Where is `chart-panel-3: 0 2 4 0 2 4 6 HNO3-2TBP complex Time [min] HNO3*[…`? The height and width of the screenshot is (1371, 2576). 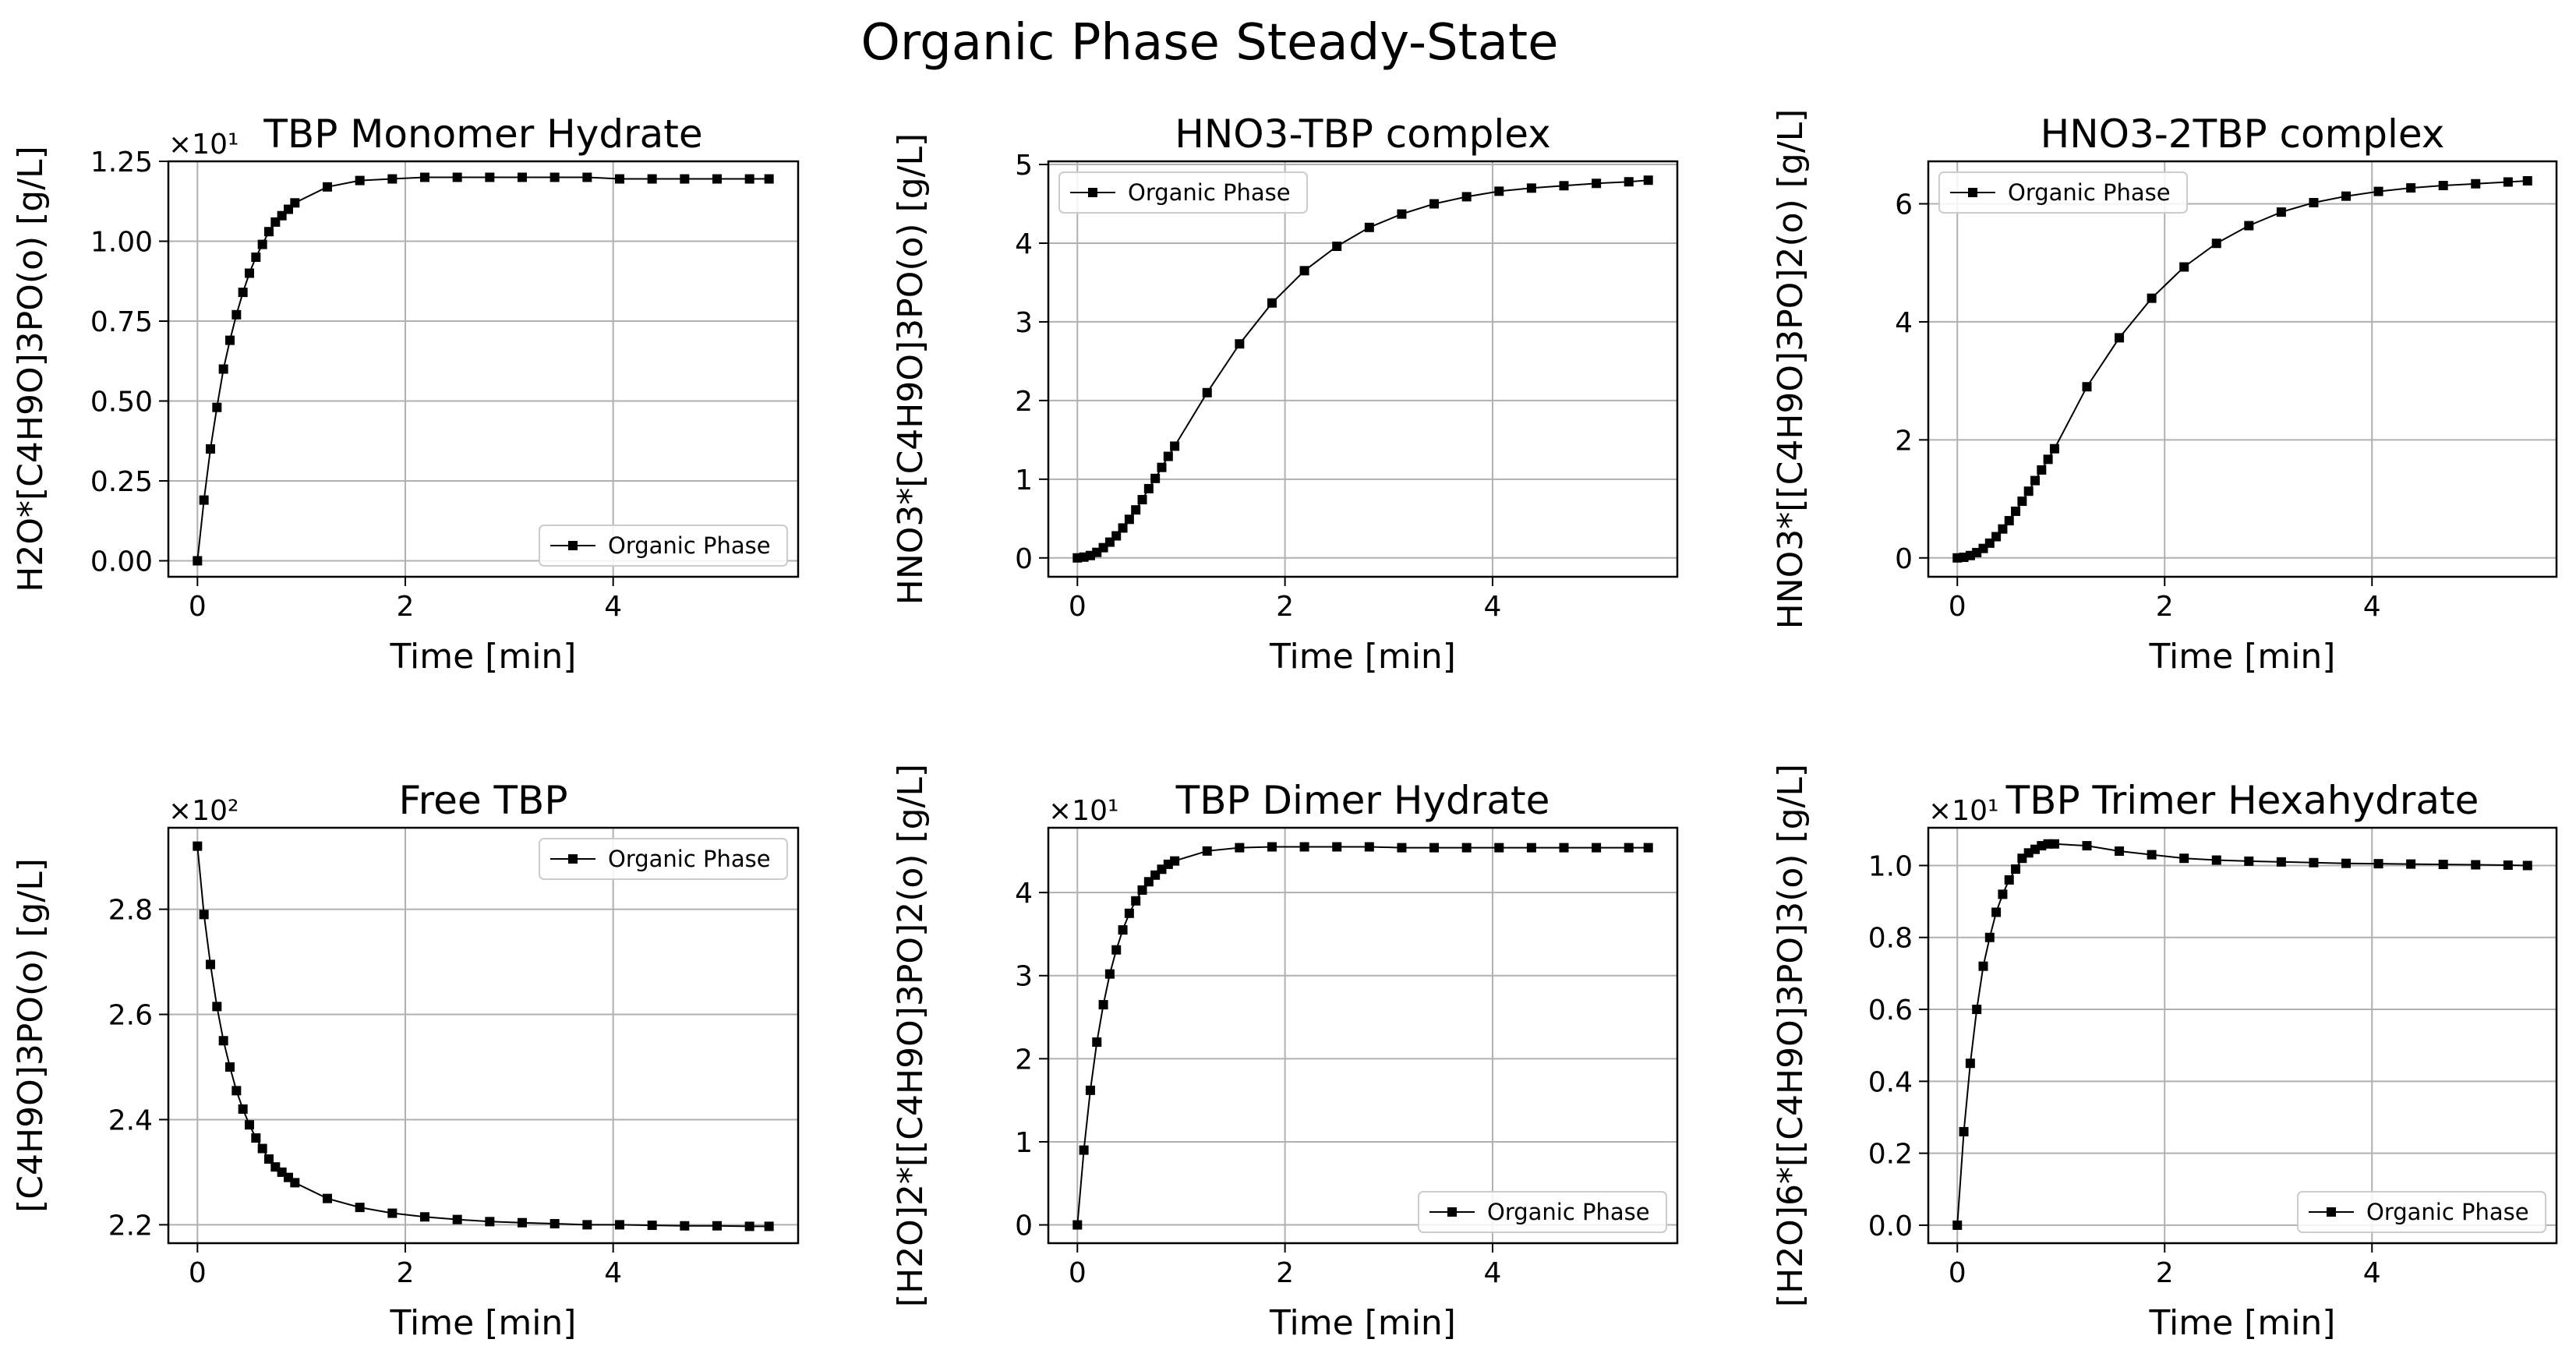
chart-panel-3: 0 2 4 0 2 4 6 HNO3-2TBP complex Time [min] HNO3*[… is located at coordinates (2164, 393).